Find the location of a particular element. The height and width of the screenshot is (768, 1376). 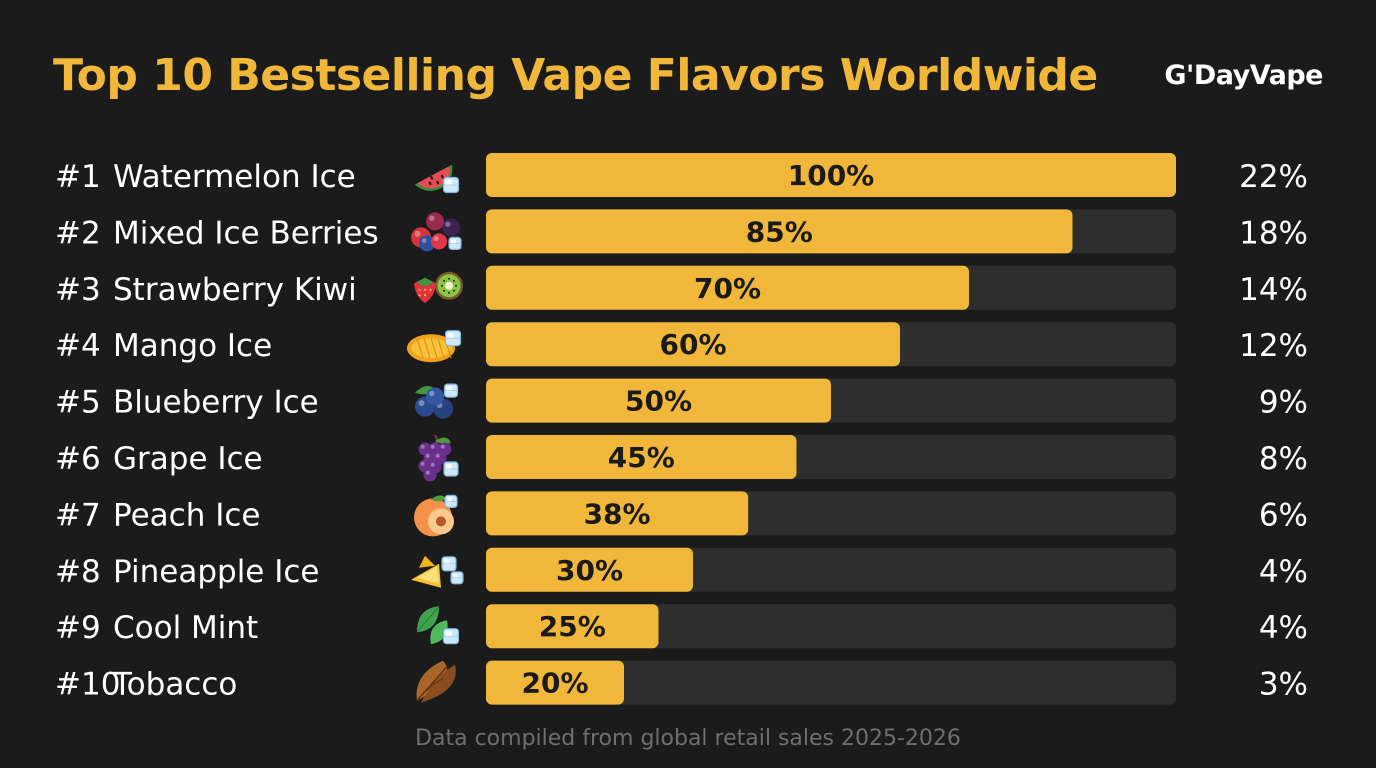

bar-value-label: 38% is located at coordinates (617, 513).